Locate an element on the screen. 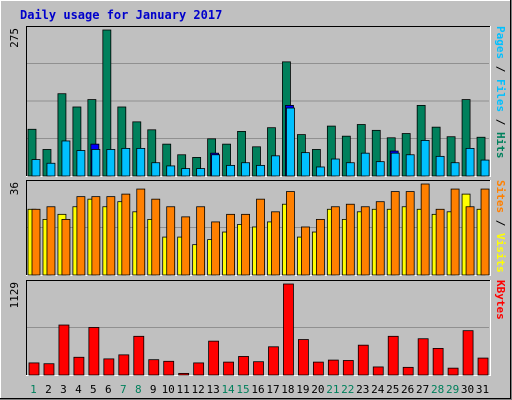 This screenshot has height=400, width=512. x-tick-label-29: 29 is located at coordinates (452, 389).